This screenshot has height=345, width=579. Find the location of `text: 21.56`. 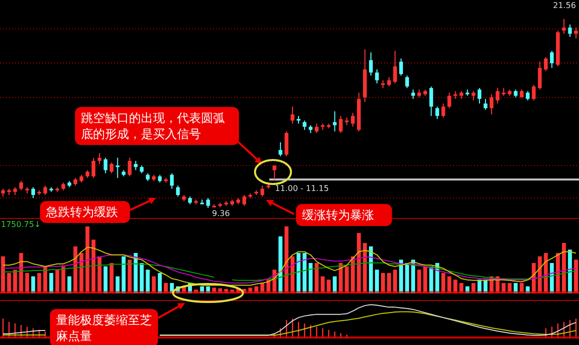

text: 21.56 is located at coordinates (564, 5).